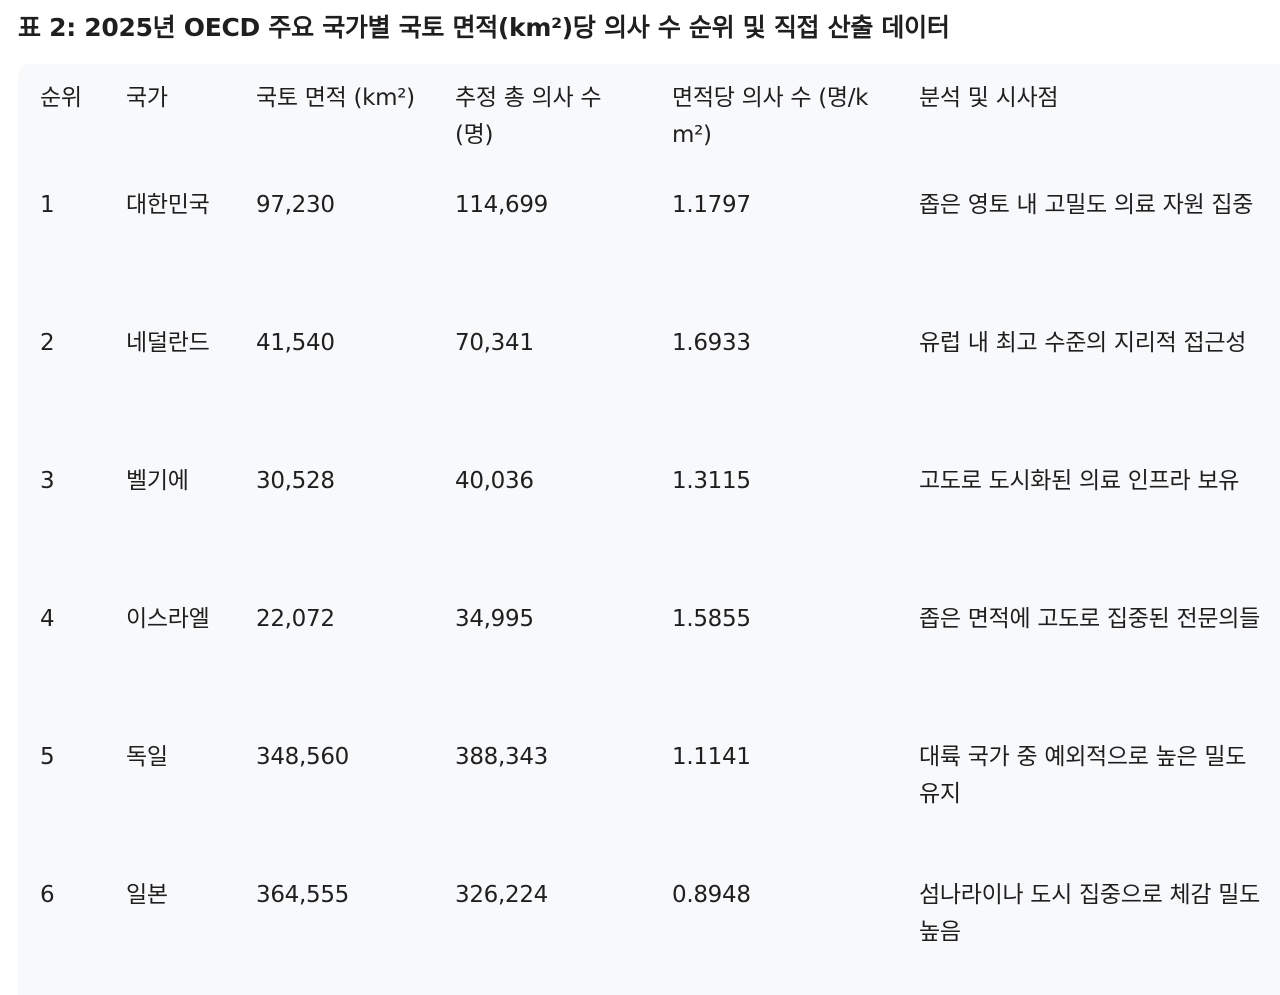 This screenshot has height=995, width=1280. Describe the element at coordinates (502, 205) in the screenshot. I see `cell-doctors: 114,699` at that location.